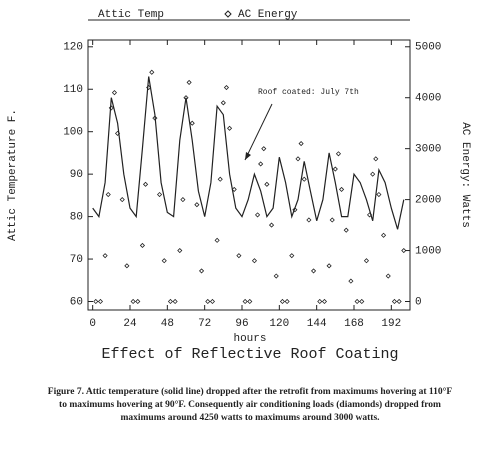 The image size is (500, 456). Describe the element at coordinates (248, 156) in the screenshot. I see `arrow-head` at that location.